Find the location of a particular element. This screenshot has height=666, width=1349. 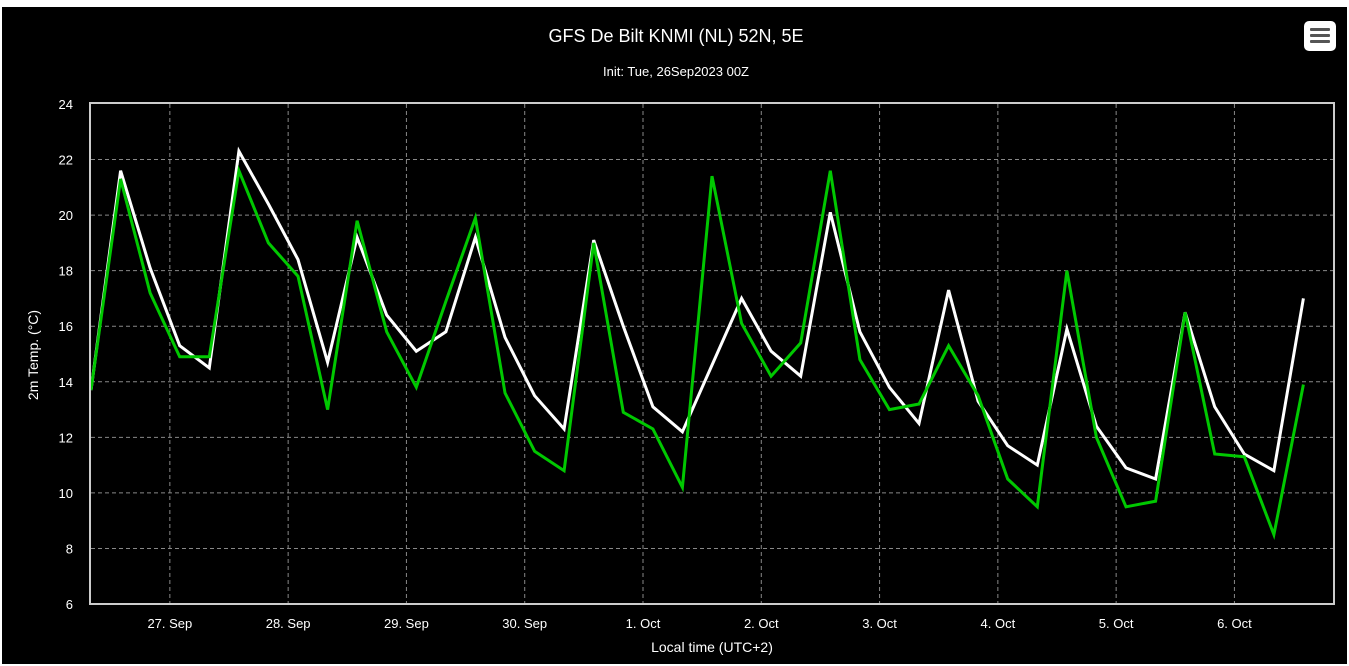

x-tick-label: 5. Oct is located at coordinates (1116, 623).